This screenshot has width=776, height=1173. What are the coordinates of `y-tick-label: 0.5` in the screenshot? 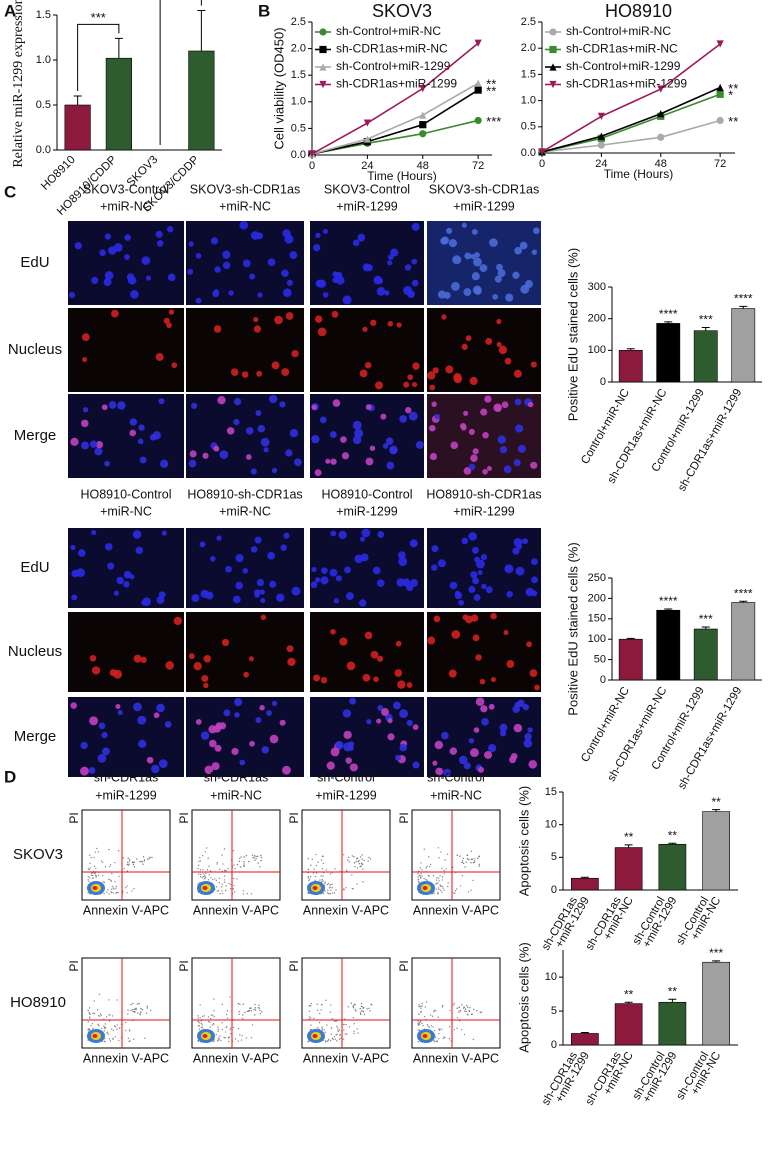 It's located at (298, 128).